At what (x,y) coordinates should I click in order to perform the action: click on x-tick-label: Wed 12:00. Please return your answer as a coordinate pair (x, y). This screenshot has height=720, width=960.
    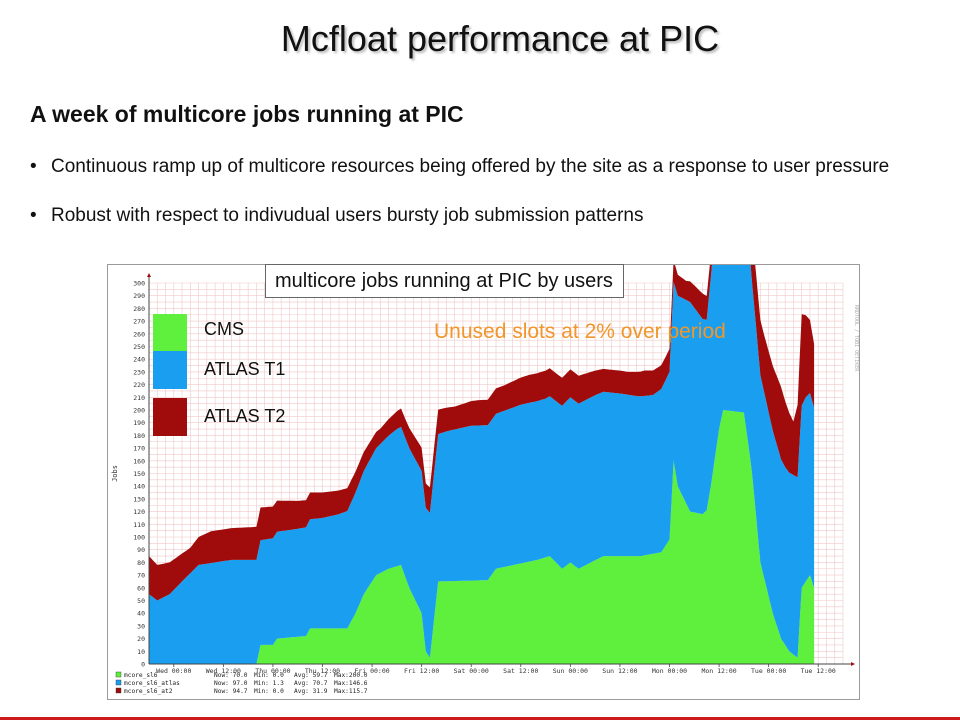
    Looking at the image, I should click on (223, 671).